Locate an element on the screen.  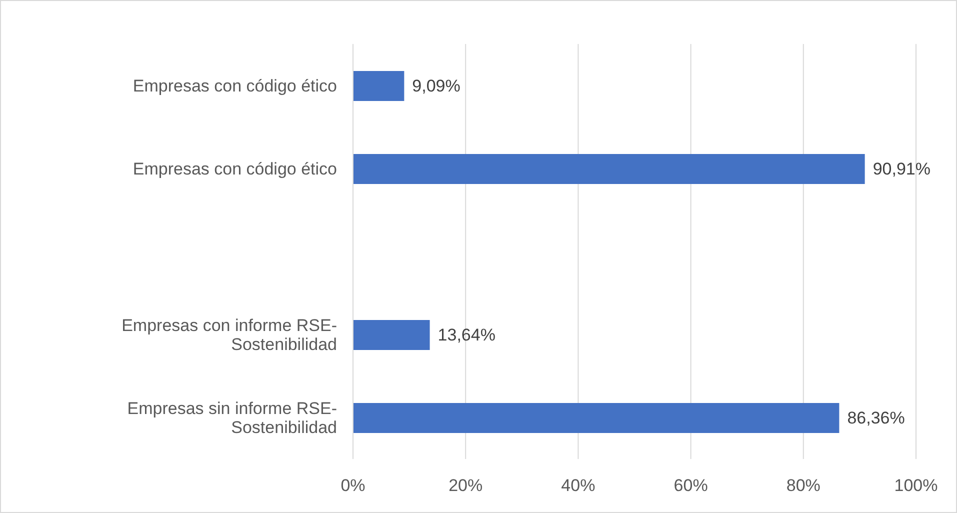
data-label: 90,91% is located at coordinates (901, 169).